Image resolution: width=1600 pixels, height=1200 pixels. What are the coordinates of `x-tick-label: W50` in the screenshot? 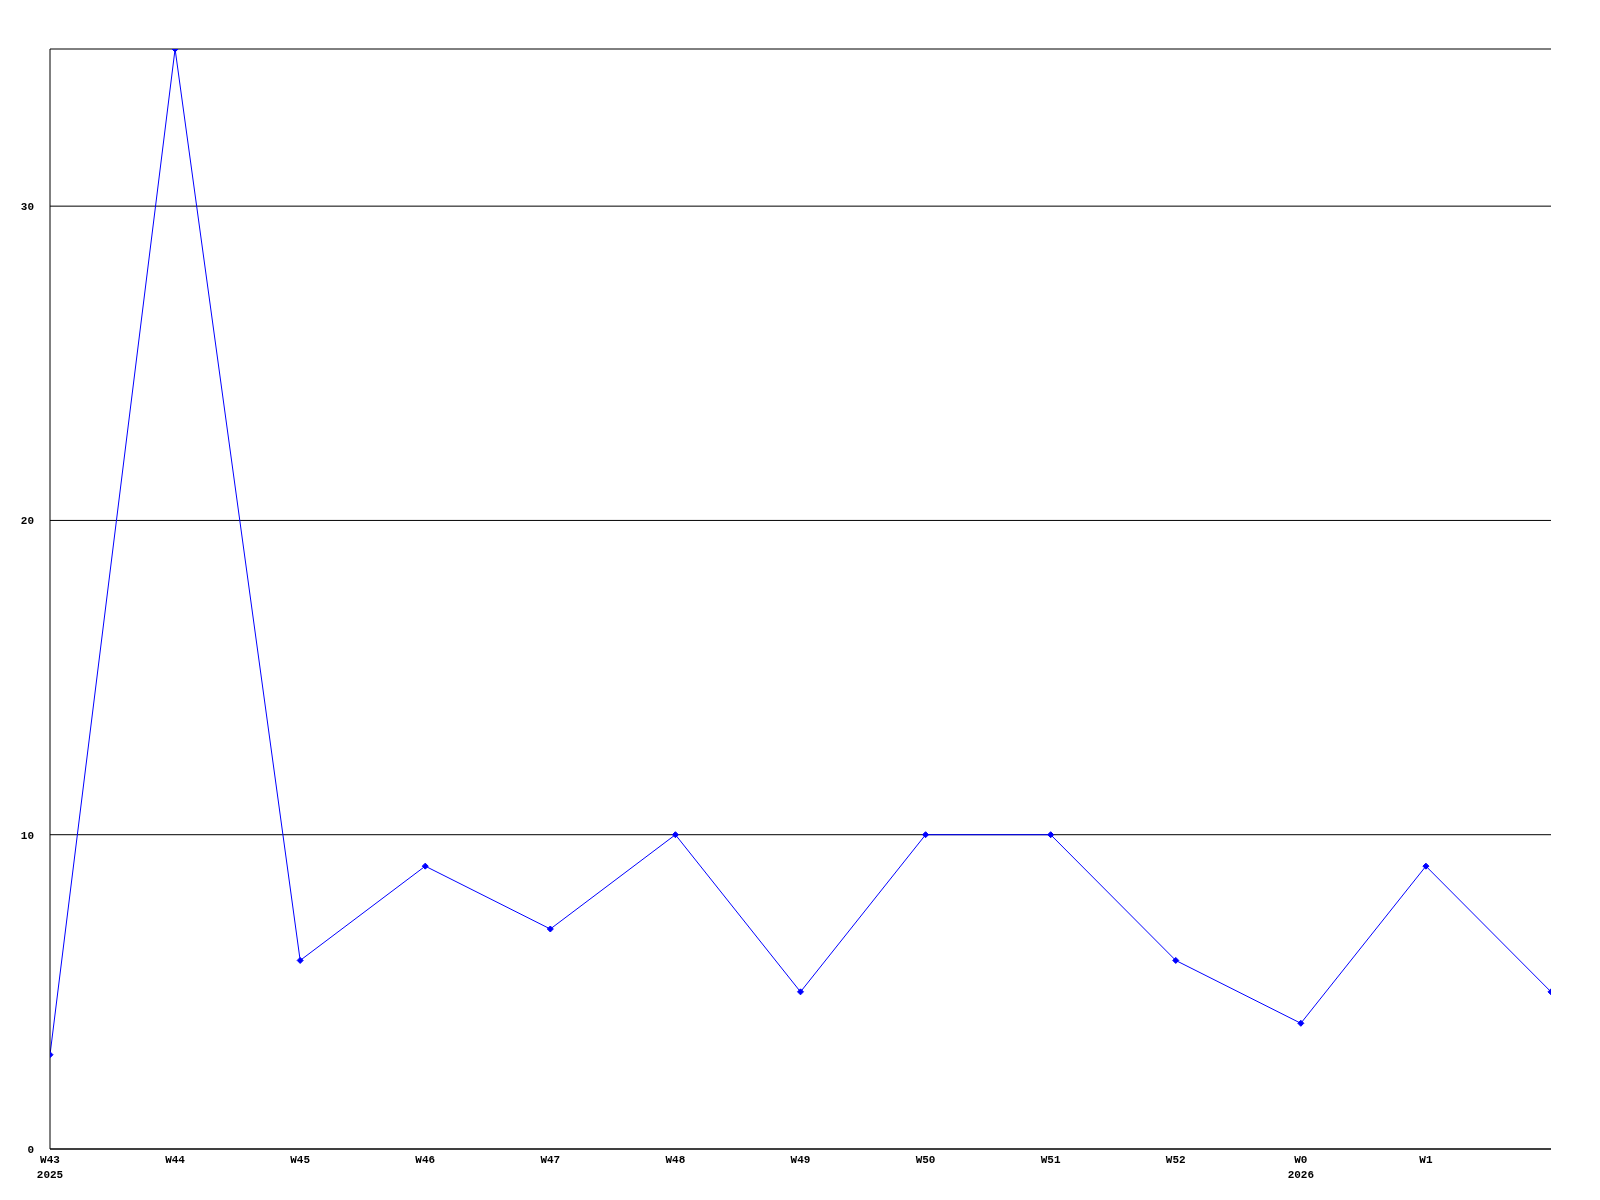 It's located at (925, 1160).